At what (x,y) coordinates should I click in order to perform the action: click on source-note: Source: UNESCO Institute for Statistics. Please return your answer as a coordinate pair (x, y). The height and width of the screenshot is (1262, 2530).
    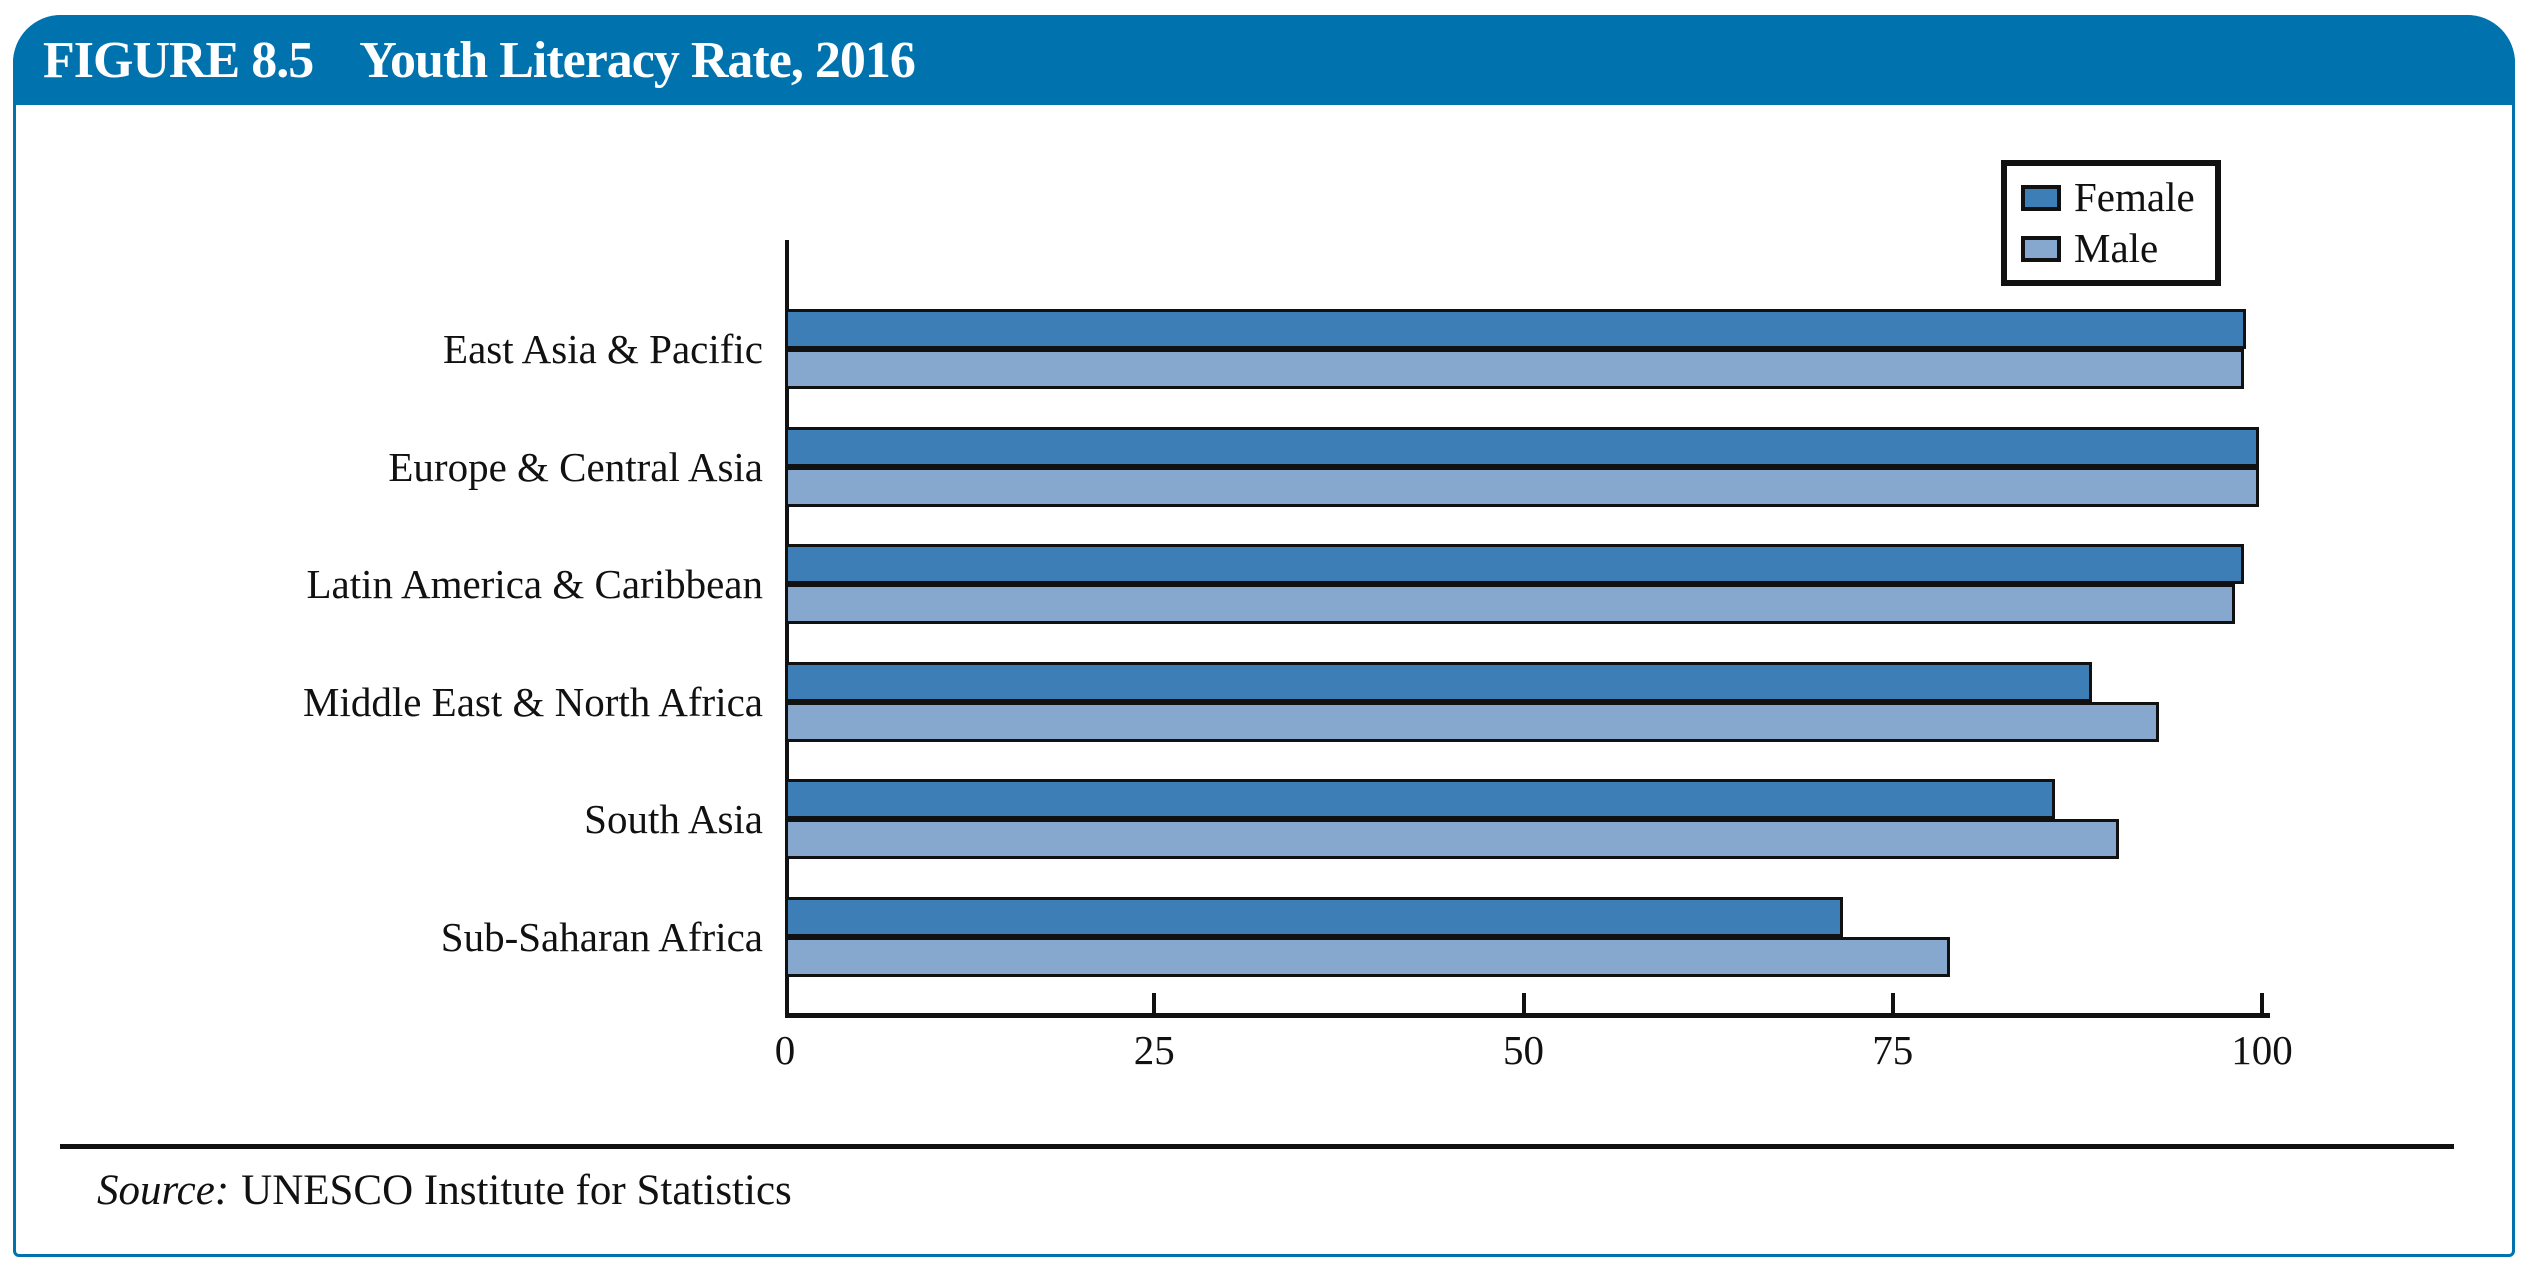
    Looking at the image, I should click on (444, 1190).